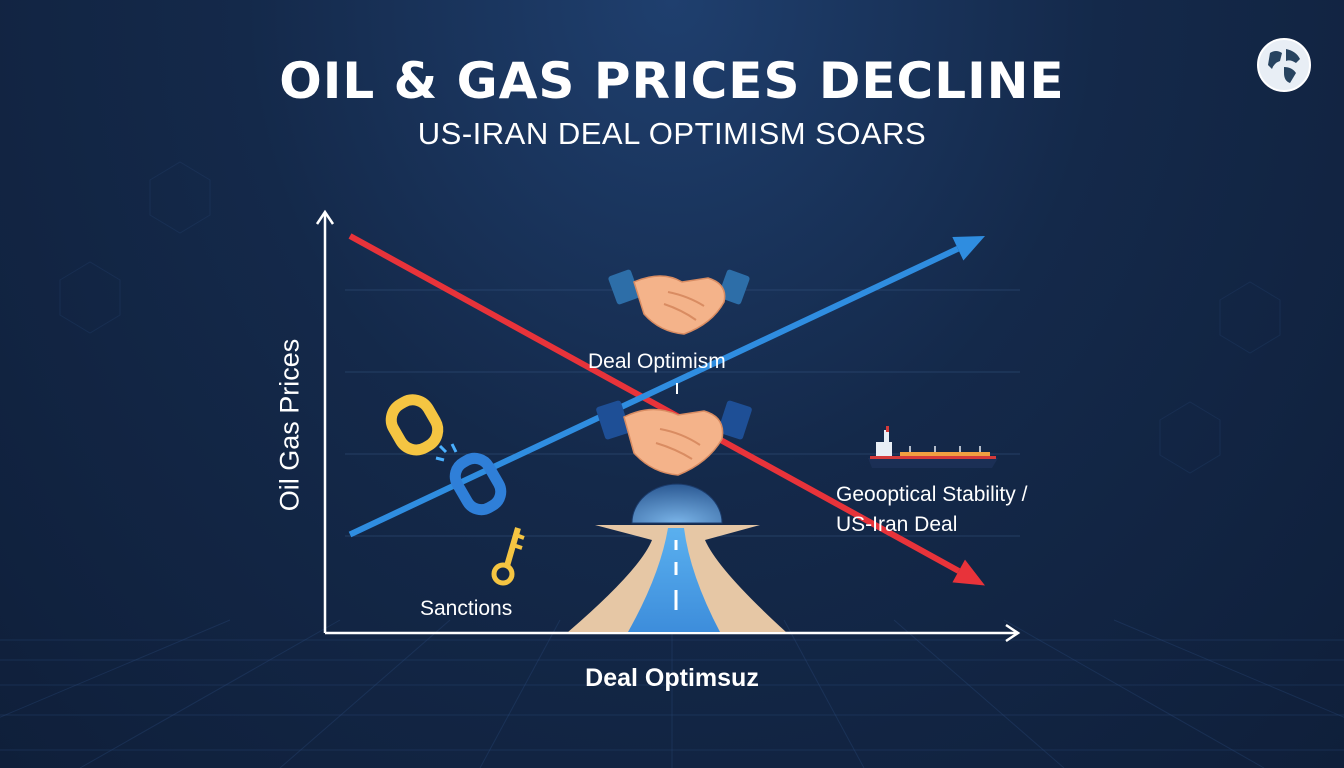 The width and height of the screenshot is (1344, 768). Describe the element at coordinates (933, 447) in the screenshot. I see `tanker-ship-icon` at that location.